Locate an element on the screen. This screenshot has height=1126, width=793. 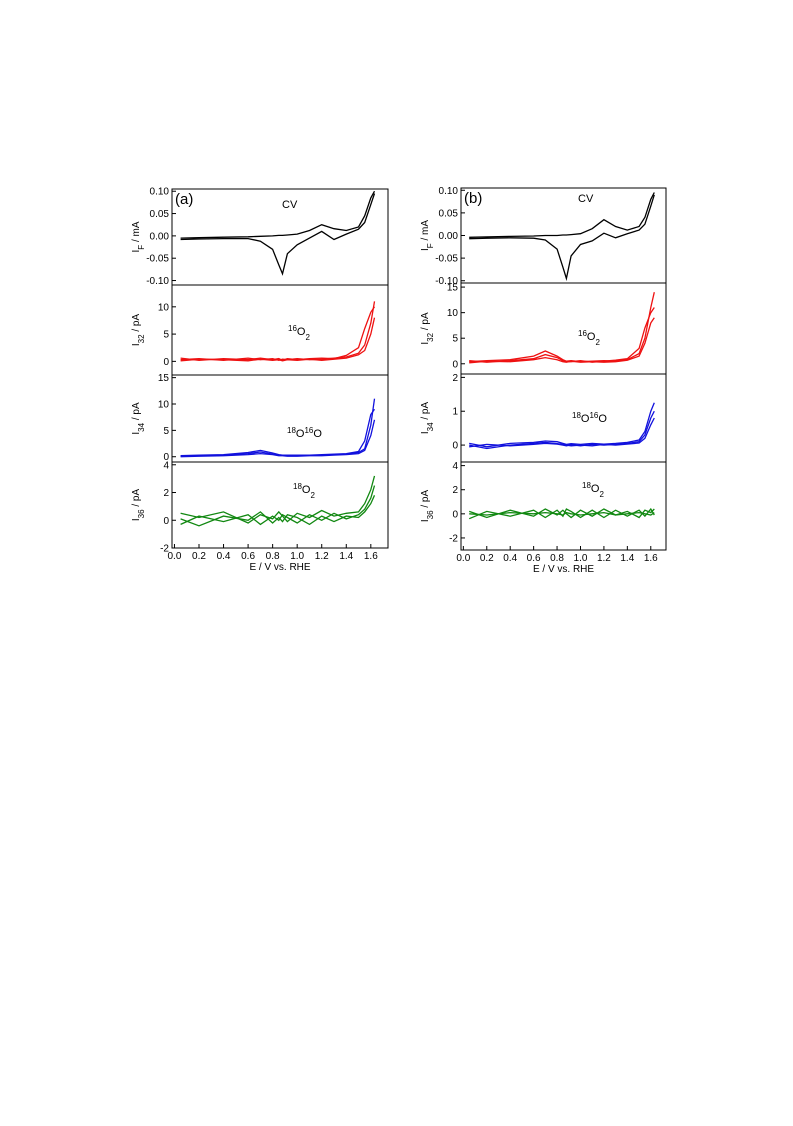
panel-label: (a) is located at coordinates (184, 199).